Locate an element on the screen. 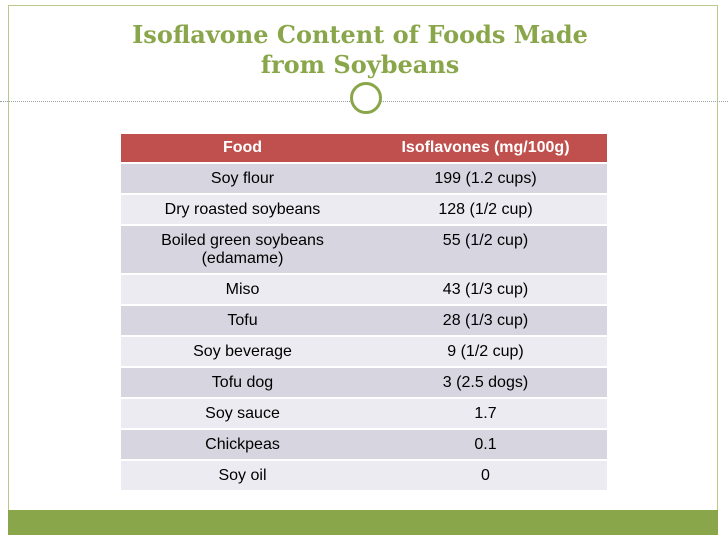 This screenshot has width=728, height=546. food-cell: Soy sauce is located at coordinates (242, 413).